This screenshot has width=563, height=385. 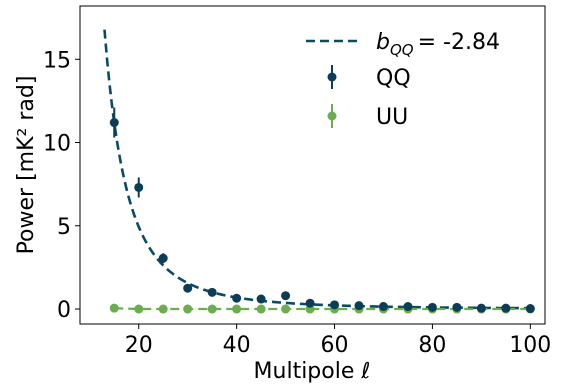 I want to click on y-tick-label: 0, so click(x=64, y=310).